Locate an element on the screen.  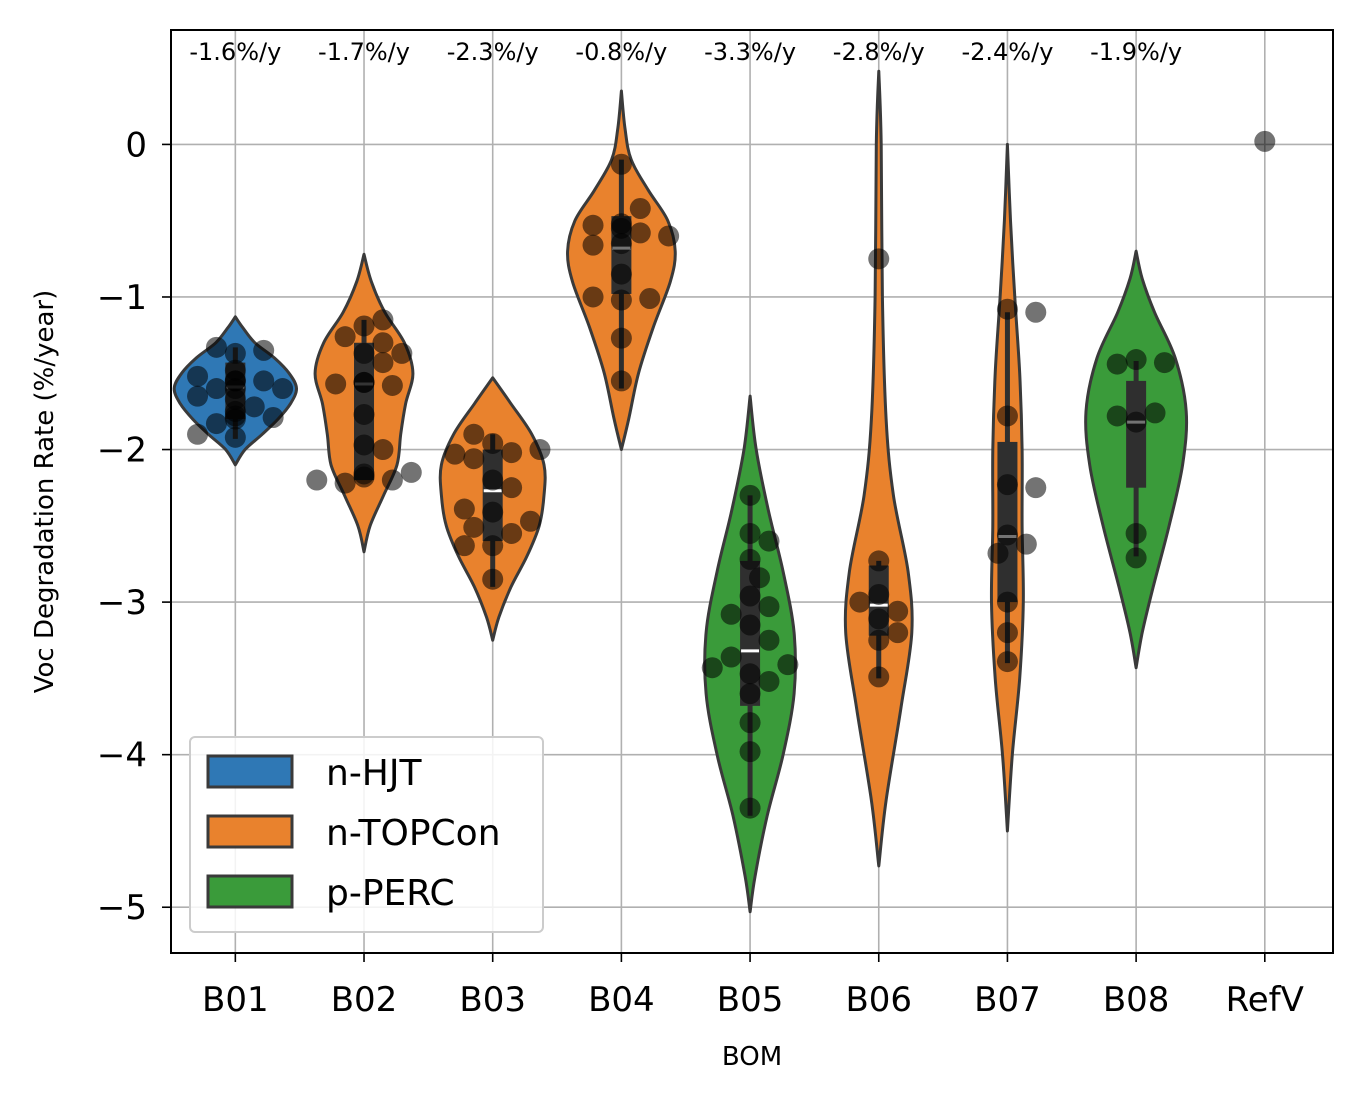
legend-label: n-HJT is located at coordinates (374, 773).